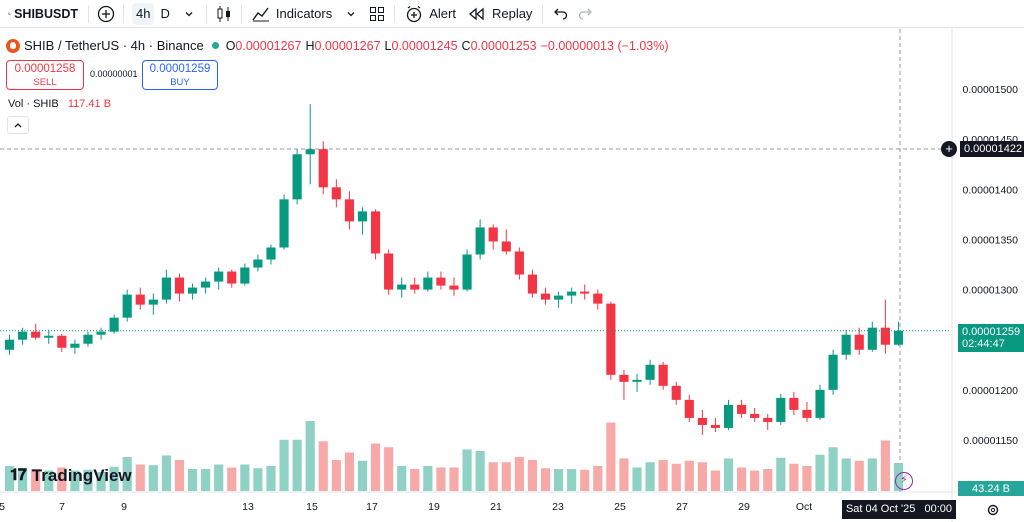  What do you see at coordinates (143, 13) in the screenshot?
I see `timeframe-4h: 4h` at bounding box center [143, 13].